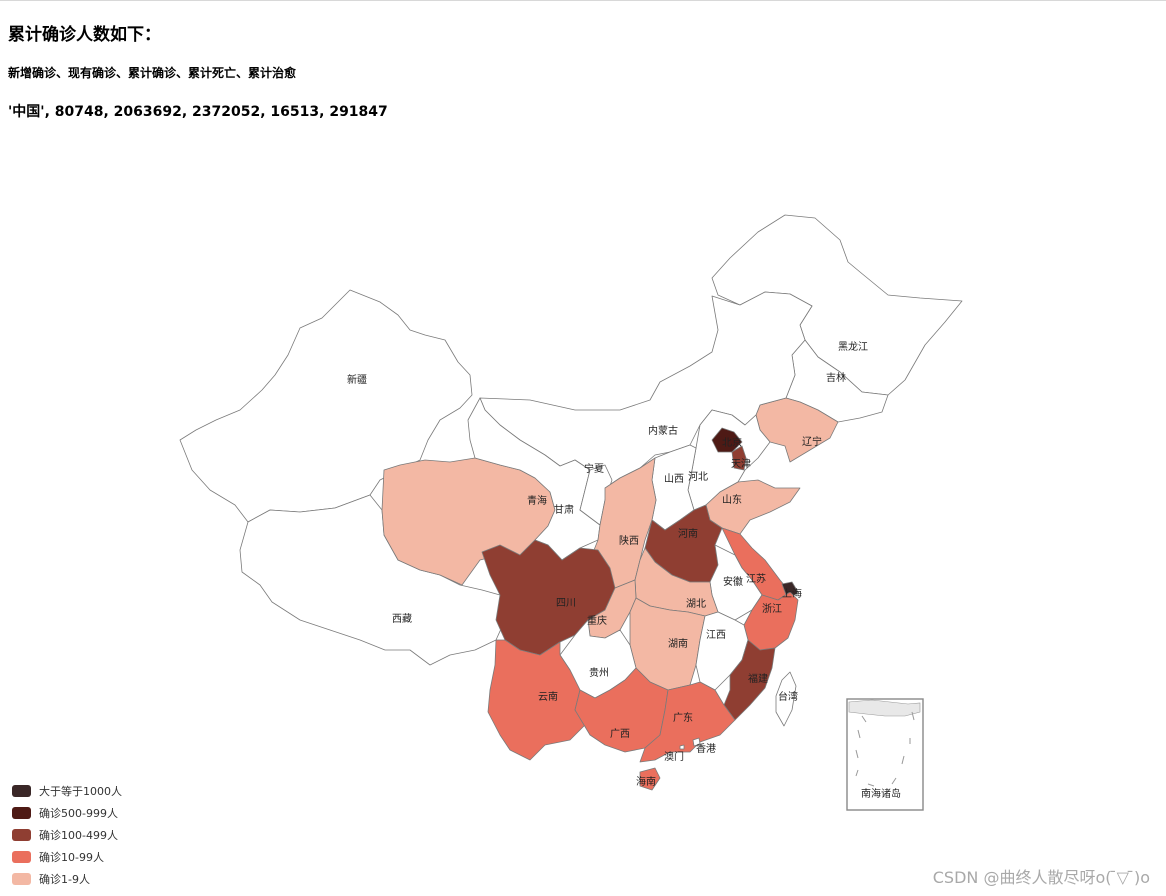  What do you see at coordinates (1041, 877) in the screenshot?
I see `watermark: CSDN @曲终人散尽呀o( ̄▽ ̄)o` at bounding box center [1041, 877].